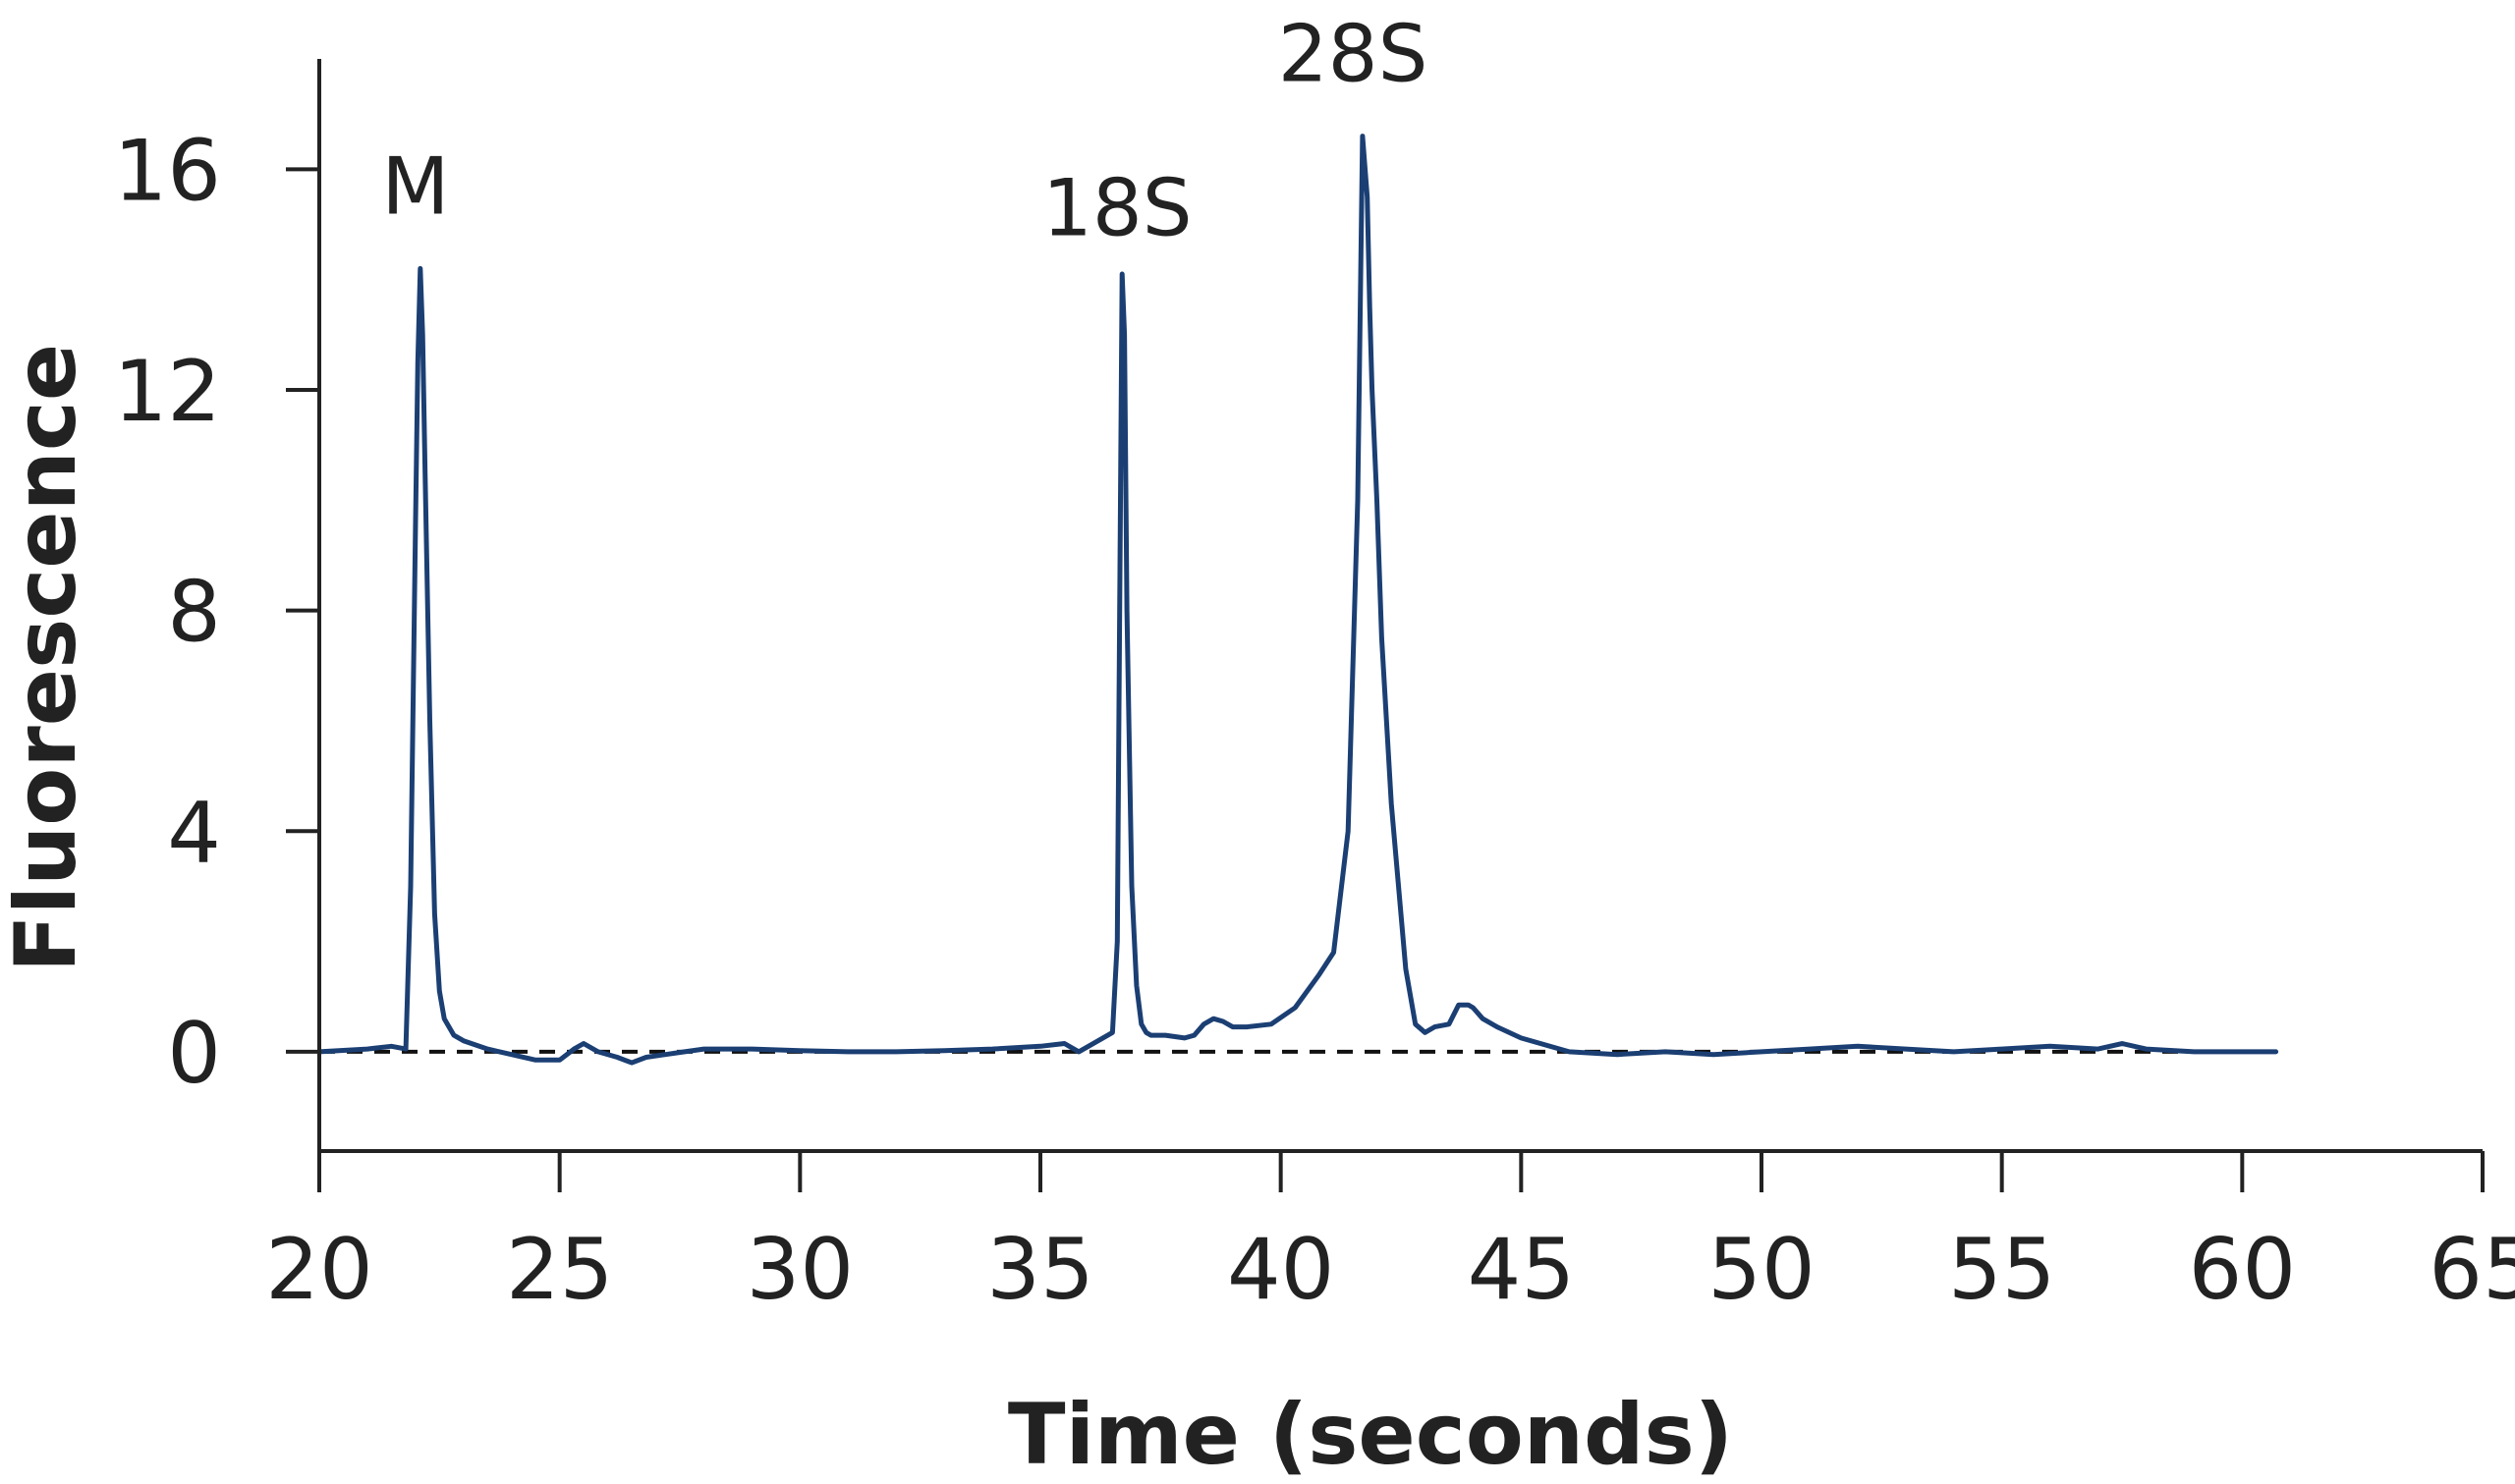  I want to click on x-tick-label: 40, so click(1280, 1270).